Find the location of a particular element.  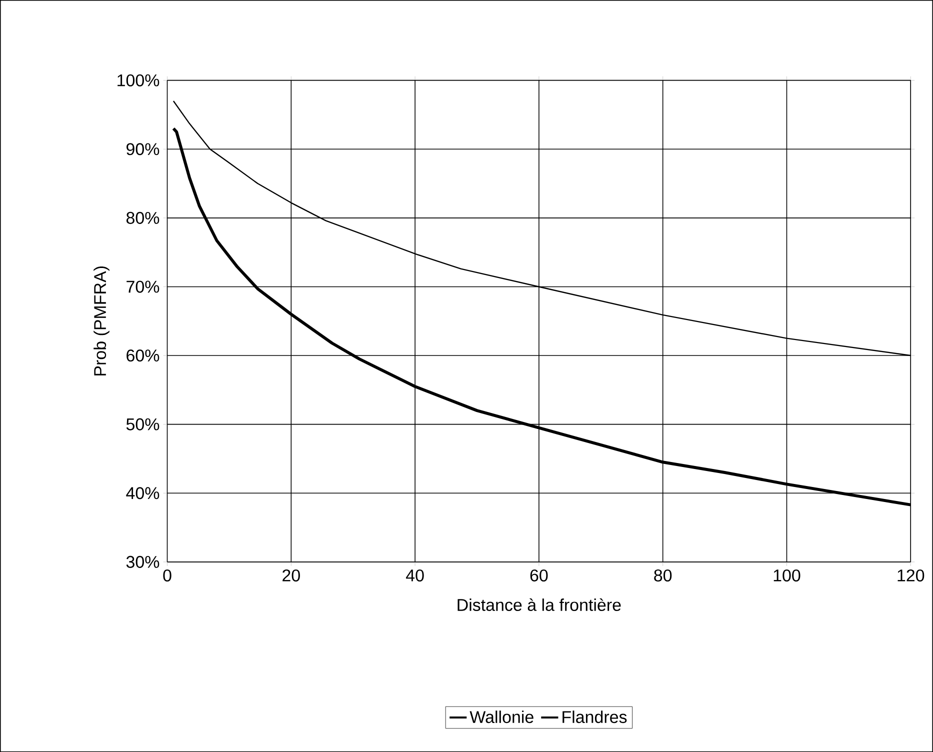

x-tick-label: 80 is located at coordinates (663, 575).